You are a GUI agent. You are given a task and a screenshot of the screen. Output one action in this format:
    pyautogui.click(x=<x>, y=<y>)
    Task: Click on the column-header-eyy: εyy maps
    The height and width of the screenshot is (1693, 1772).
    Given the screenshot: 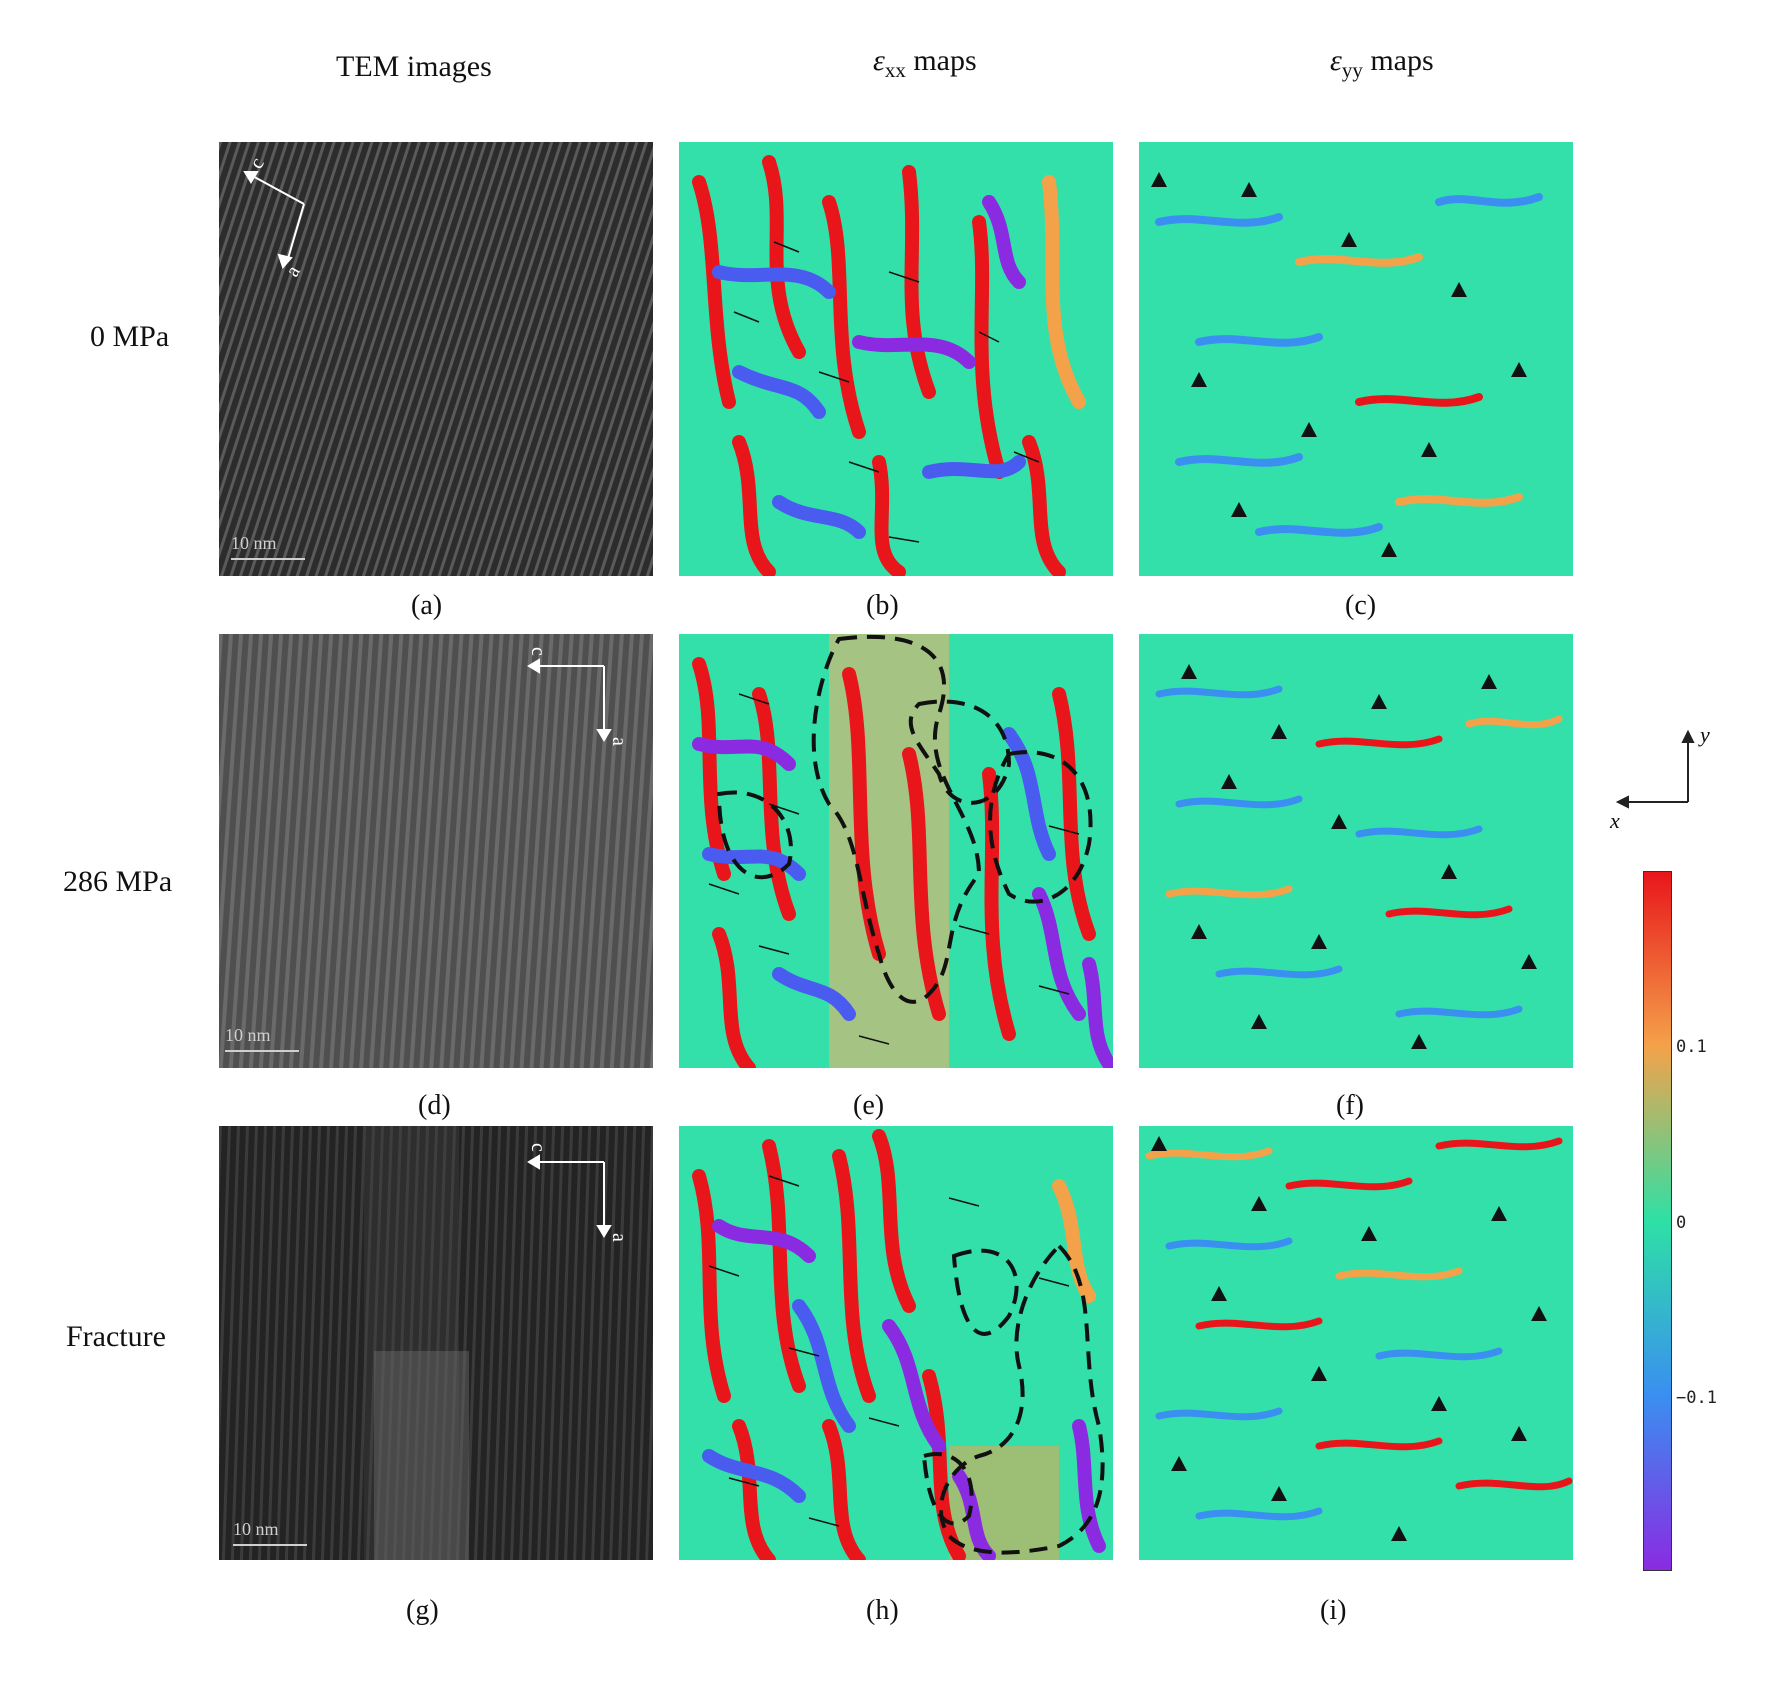 What is the action you would take?
    pyautogui.click(x=1382, y=63)
    